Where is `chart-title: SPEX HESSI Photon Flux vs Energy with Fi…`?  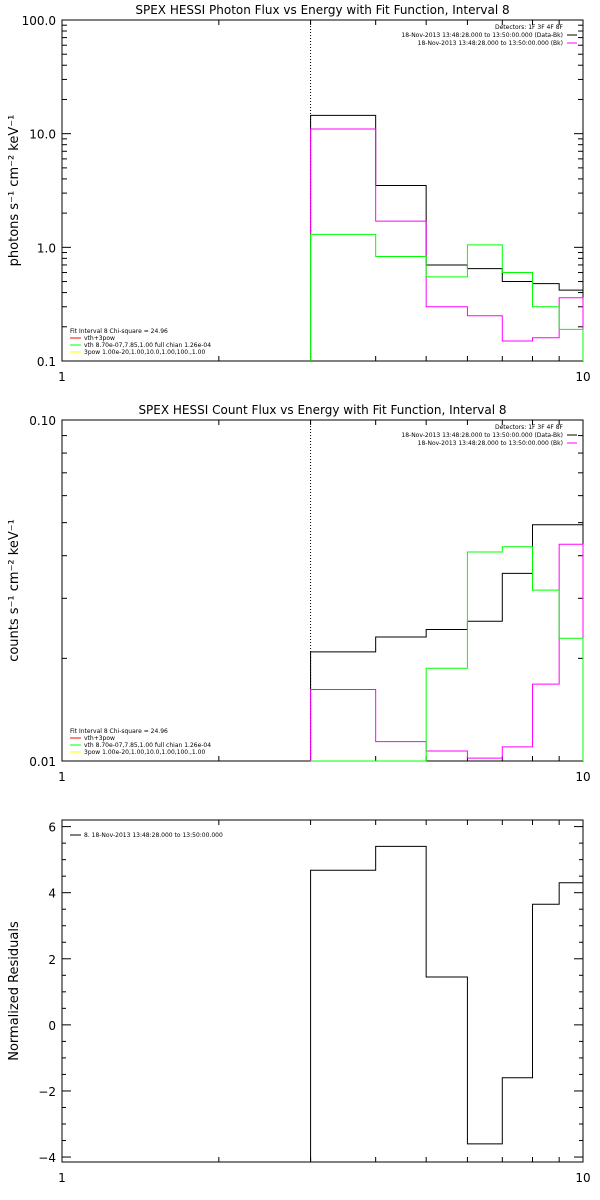
chart-title: SPEX HESSI Photon Flux vs Energy with Fi… is located at coordinates (322, 10).